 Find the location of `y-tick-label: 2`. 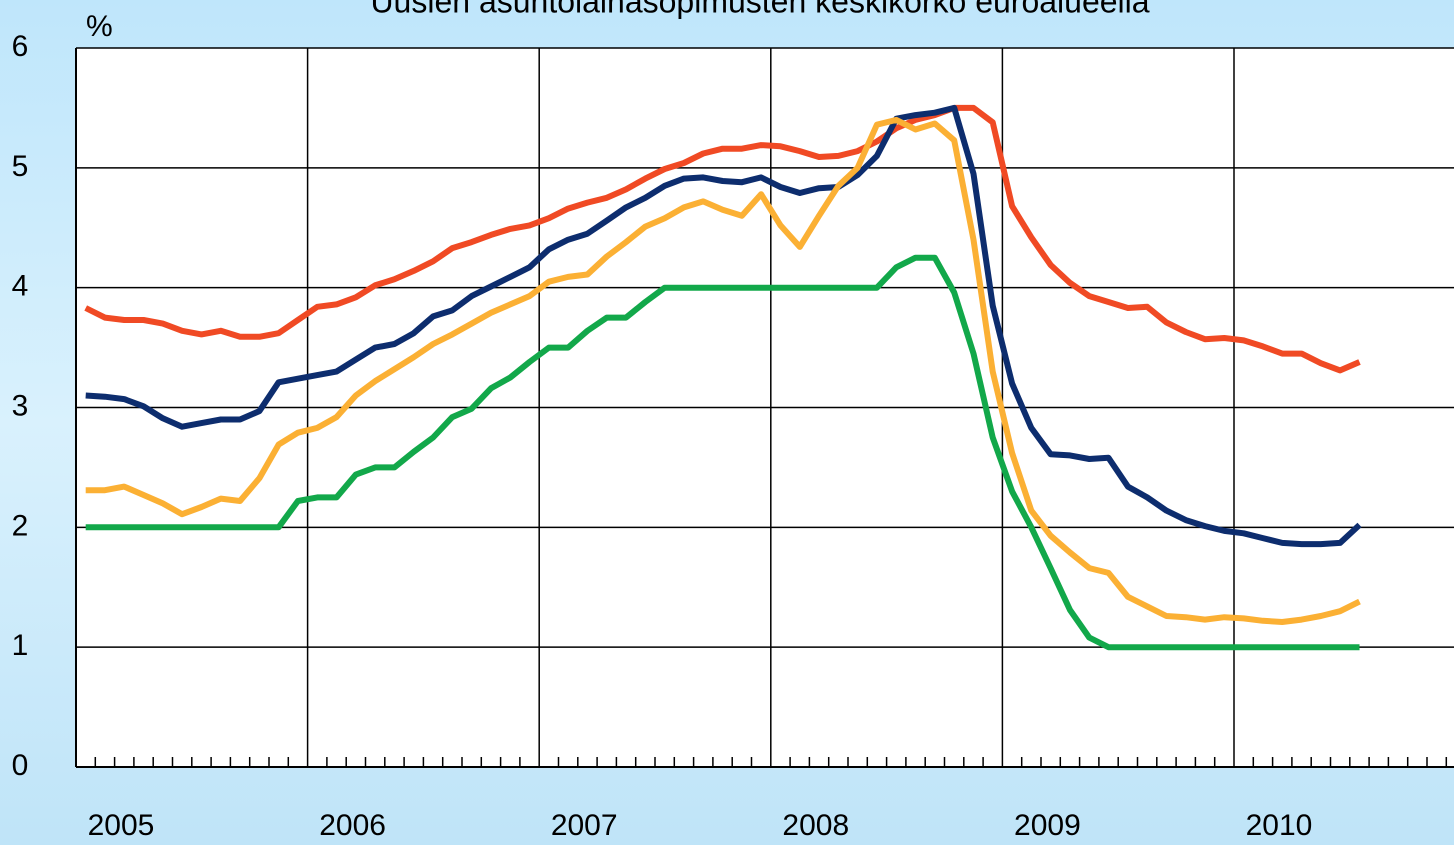

y-tick-label: 2 is located at coordinates (20, 525).